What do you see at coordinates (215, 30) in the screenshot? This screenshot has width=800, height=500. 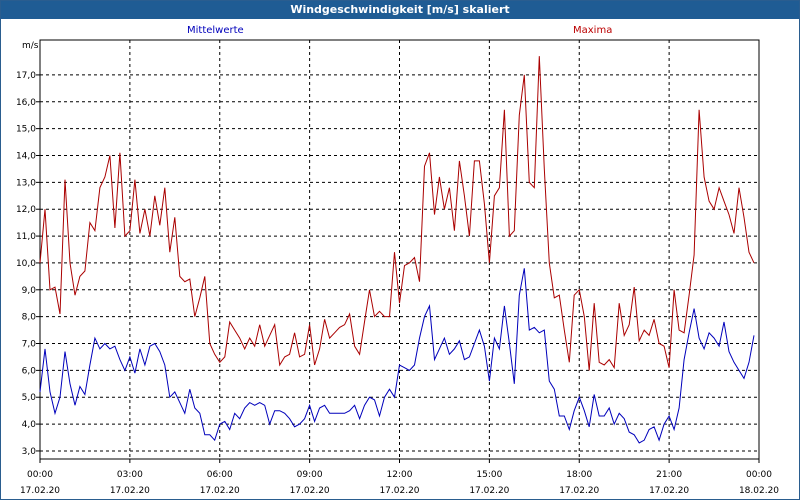 I see `legend-mean: Mittelwerte` at bounding box center [215, 30].